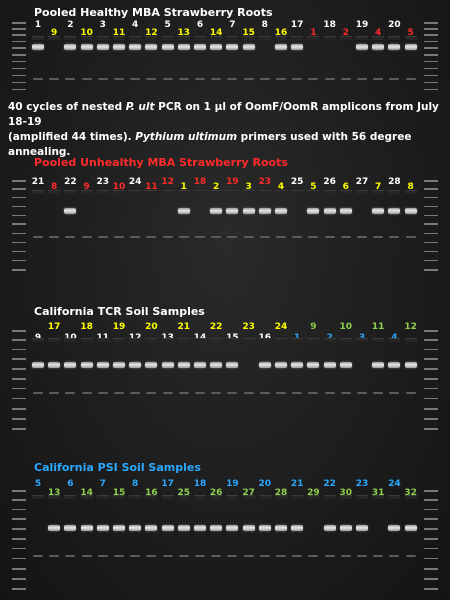 This screenshot has width=450, height=600. Describe the element at coordinates (186, 137) in the screenshot. I see `note-species-name: Pythium ultimum` at that location.